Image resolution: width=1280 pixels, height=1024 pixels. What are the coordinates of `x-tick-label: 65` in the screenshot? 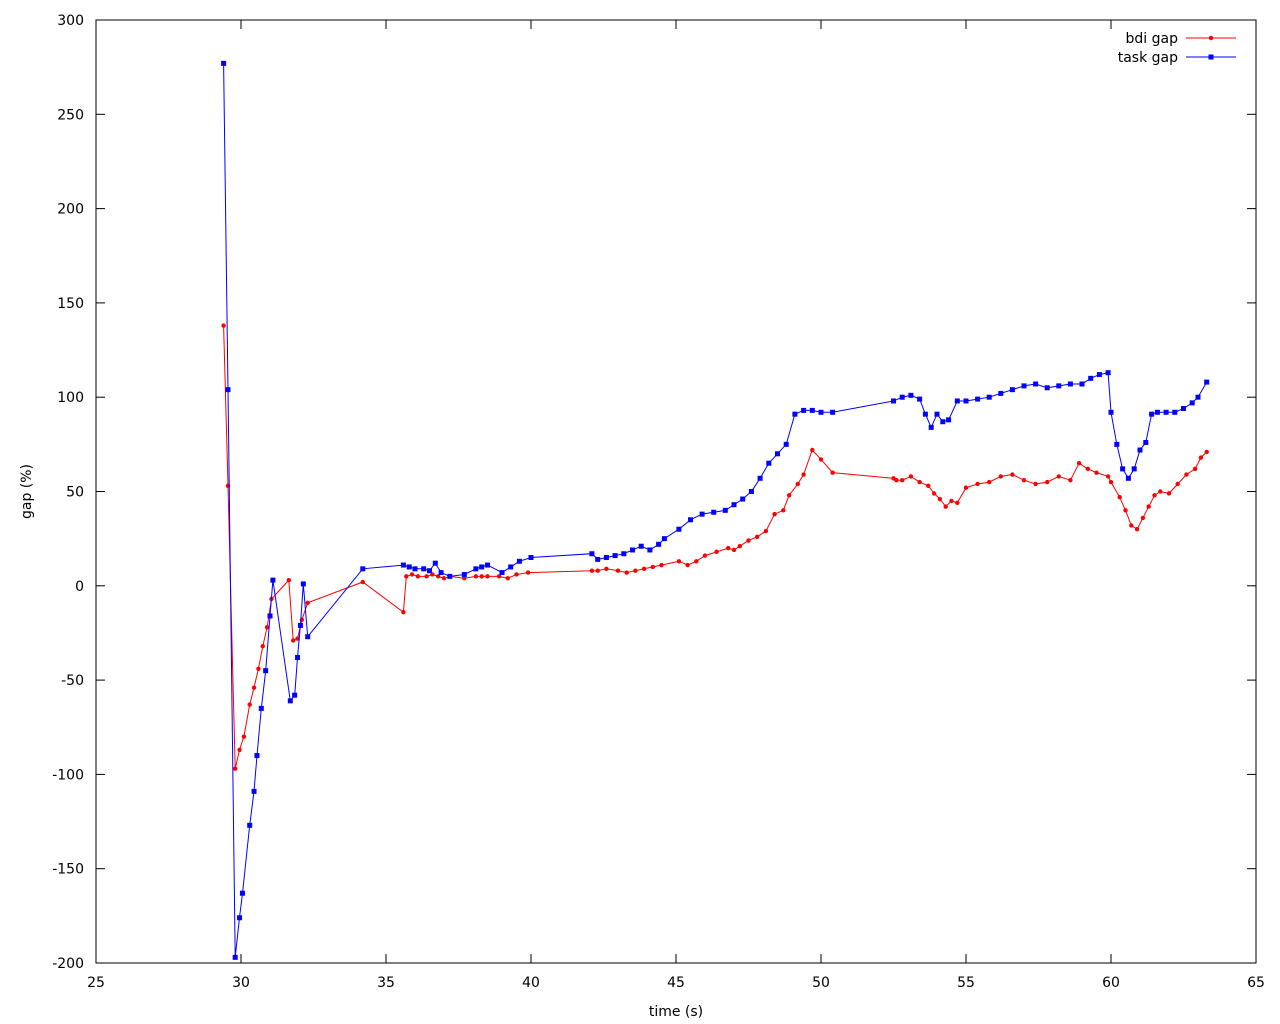 It's located at (1256, 983).